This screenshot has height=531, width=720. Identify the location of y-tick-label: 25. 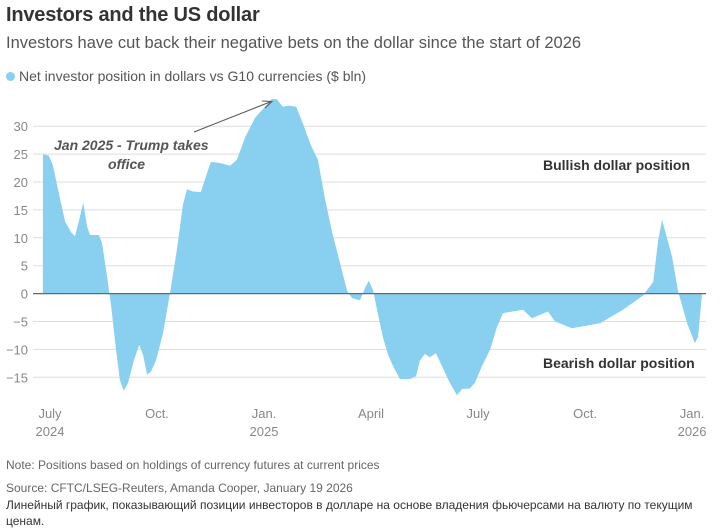
(21, 154).